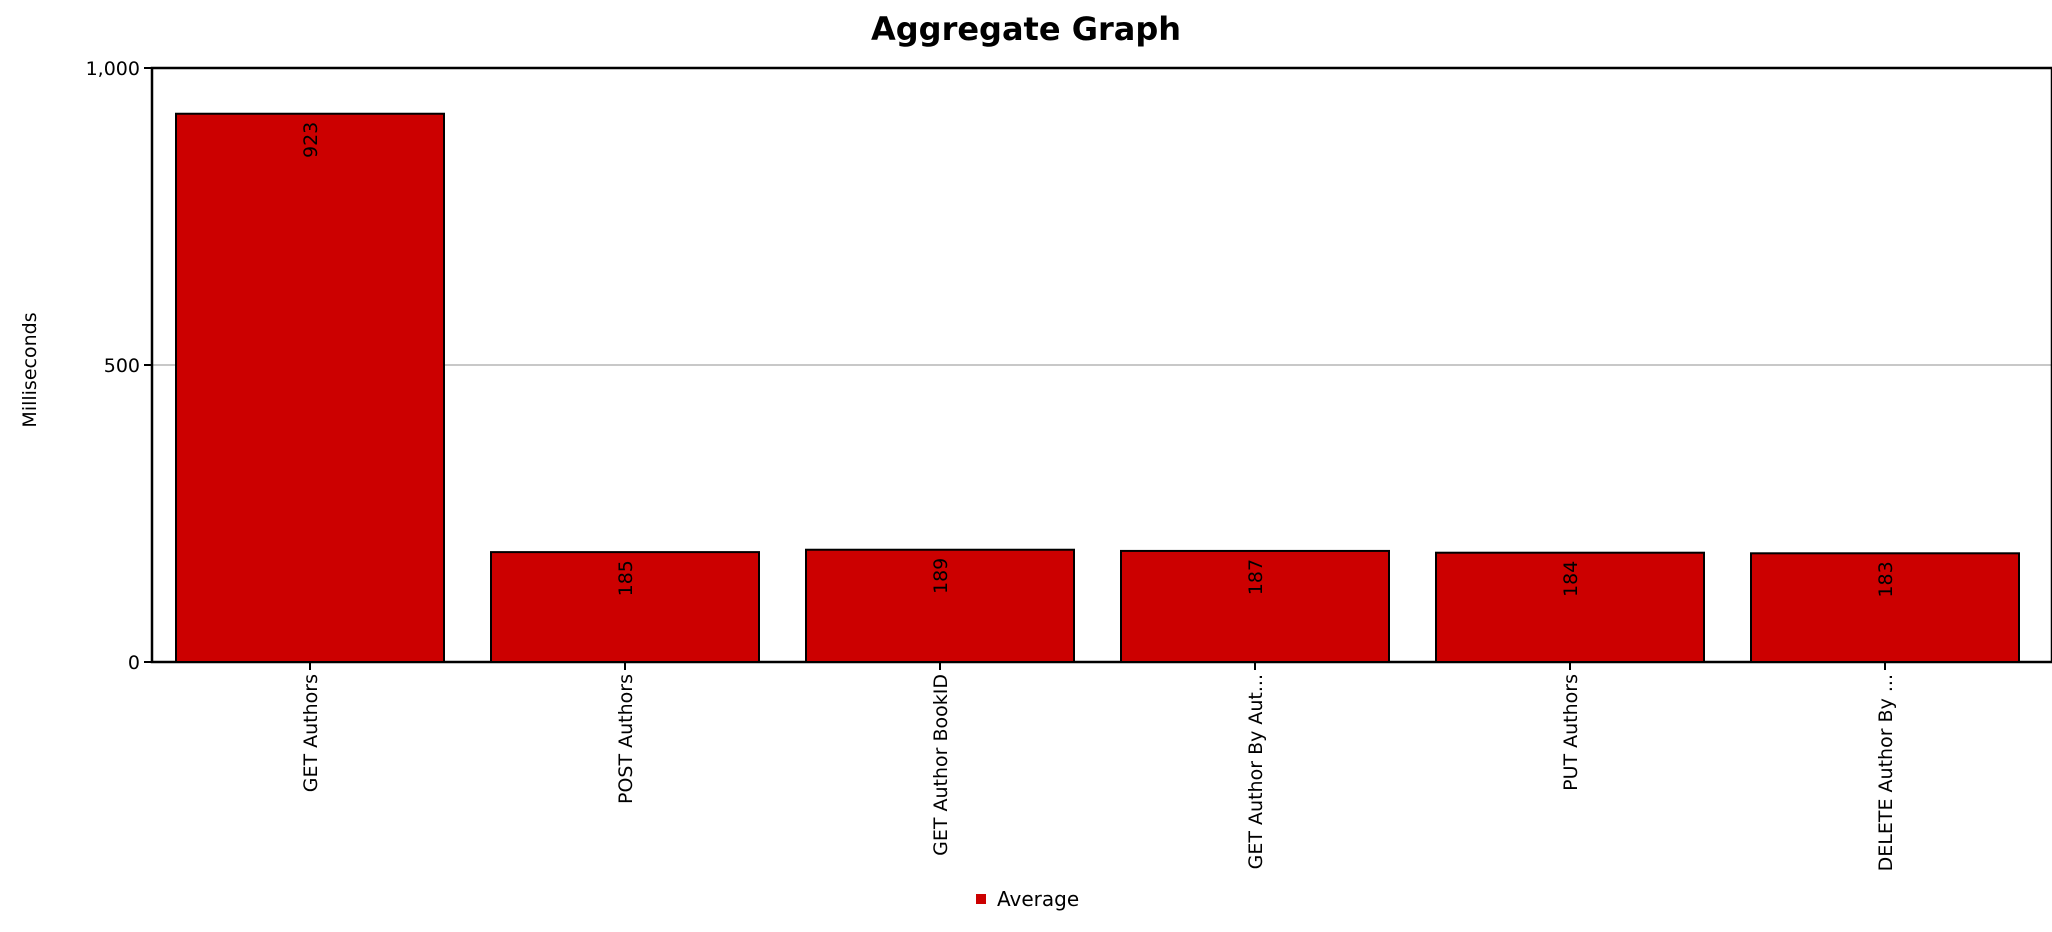 Image resolution: width=2052 pixels, height=932 pixels. What do you see at coordinates (311, 140) in the screenshot?
I see `data-label: 923` at bounding box center [311, 140].